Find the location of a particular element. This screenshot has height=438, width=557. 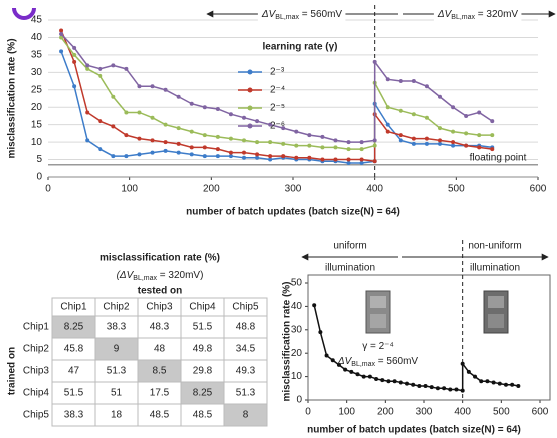

column-label: Chip2 is located at coordinates (116, 307).